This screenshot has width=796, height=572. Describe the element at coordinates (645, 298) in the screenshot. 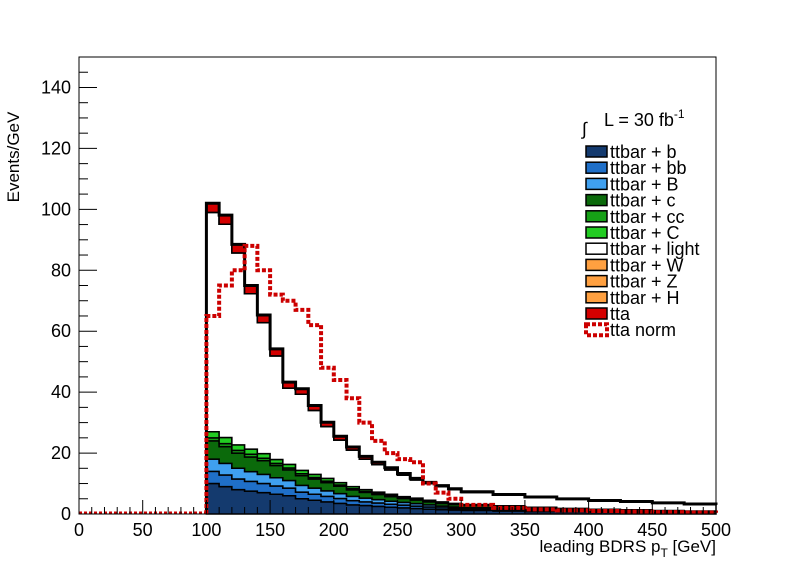

I see `legend-label: ttbar + H` at that location.